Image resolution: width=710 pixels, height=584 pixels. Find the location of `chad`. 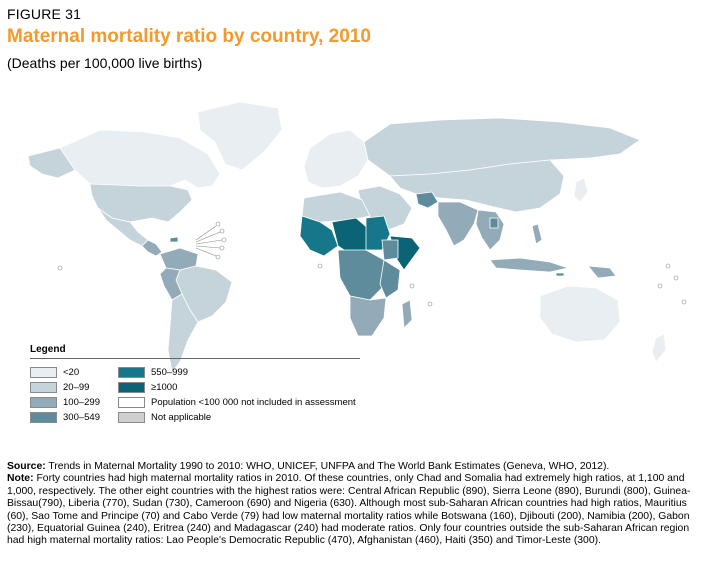

chad is located at coordinates (351, 236).